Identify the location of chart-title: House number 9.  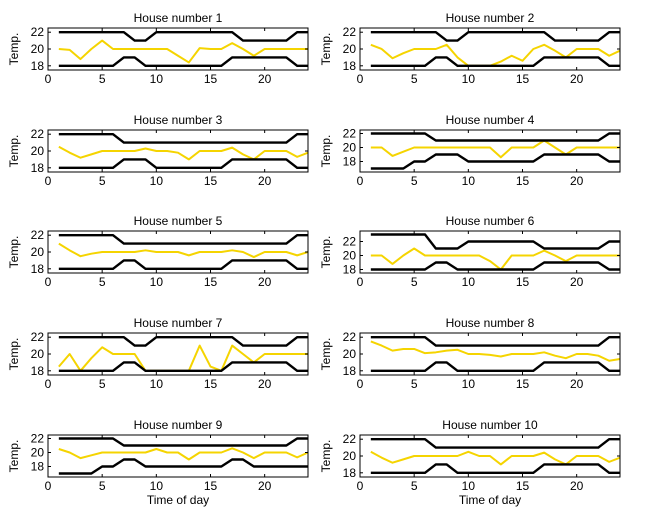
(178, 425).